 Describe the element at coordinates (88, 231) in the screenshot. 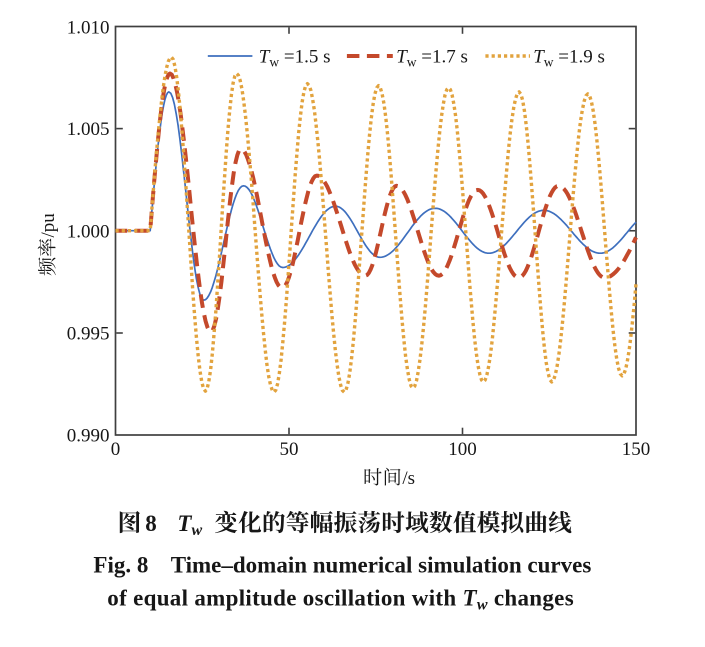

I see `svg-text: 1.000` at that location.